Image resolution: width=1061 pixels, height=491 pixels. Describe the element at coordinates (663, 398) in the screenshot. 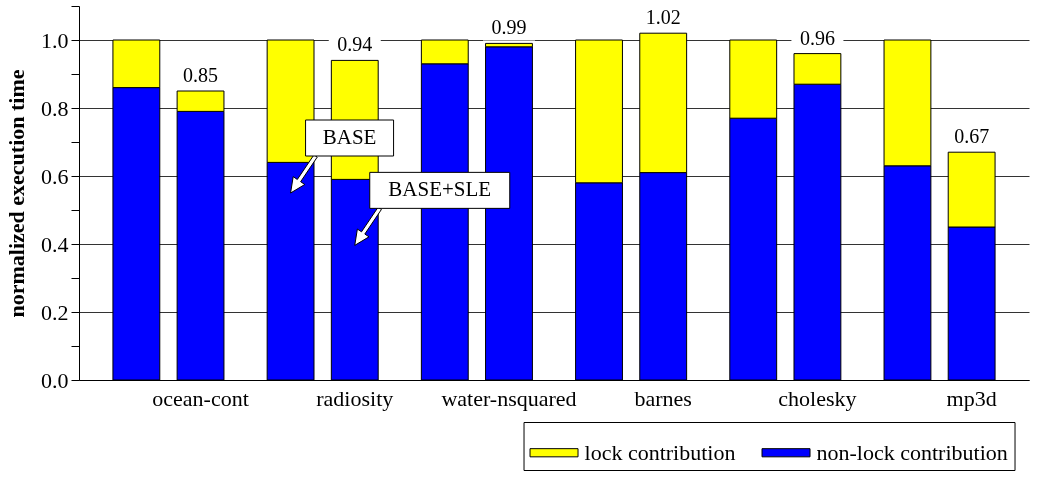

I see `x-tick-label: barnes` at that location.